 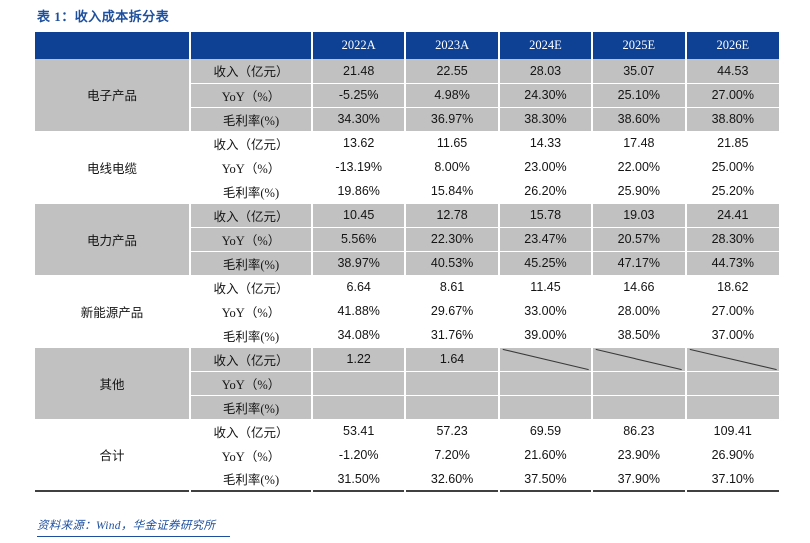 I want to click on value-cell: 17.48, so click(x=639, y=143).